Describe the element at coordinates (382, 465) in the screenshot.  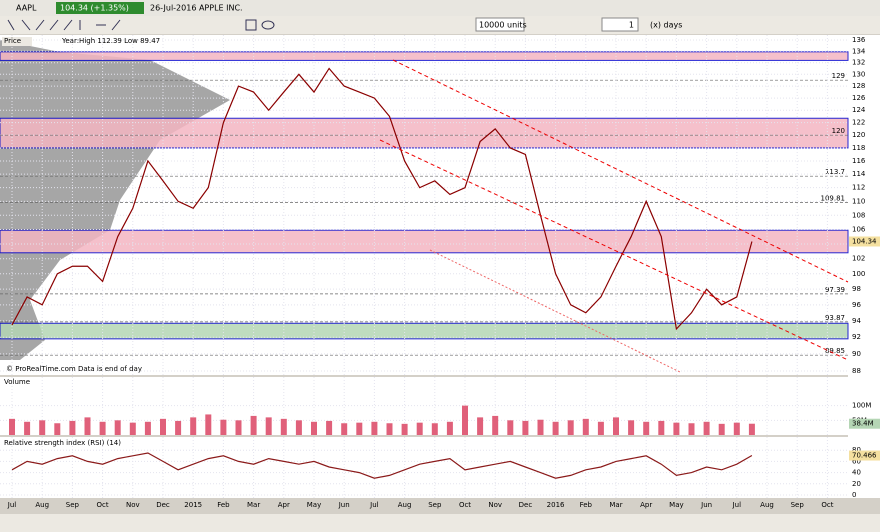
I see `series-line` at that location.